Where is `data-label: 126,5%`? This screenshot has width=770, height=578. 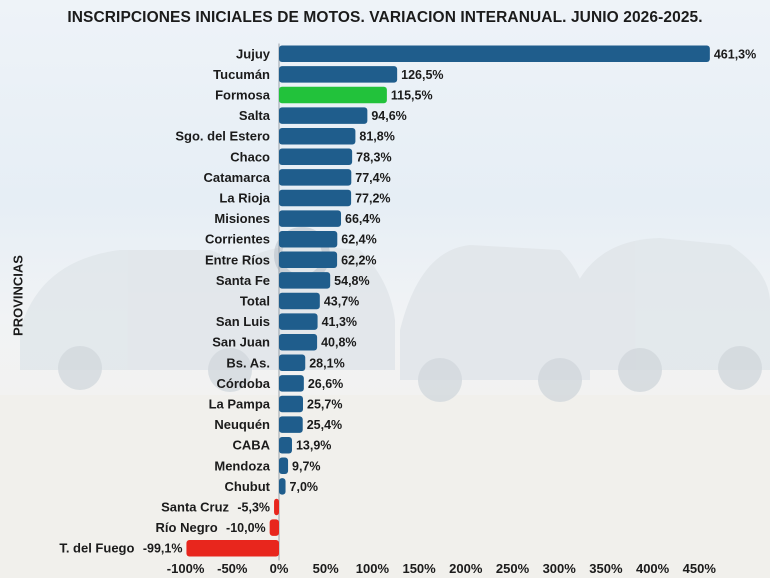
data-label: 126,5% is located at coordinates (422, 75).